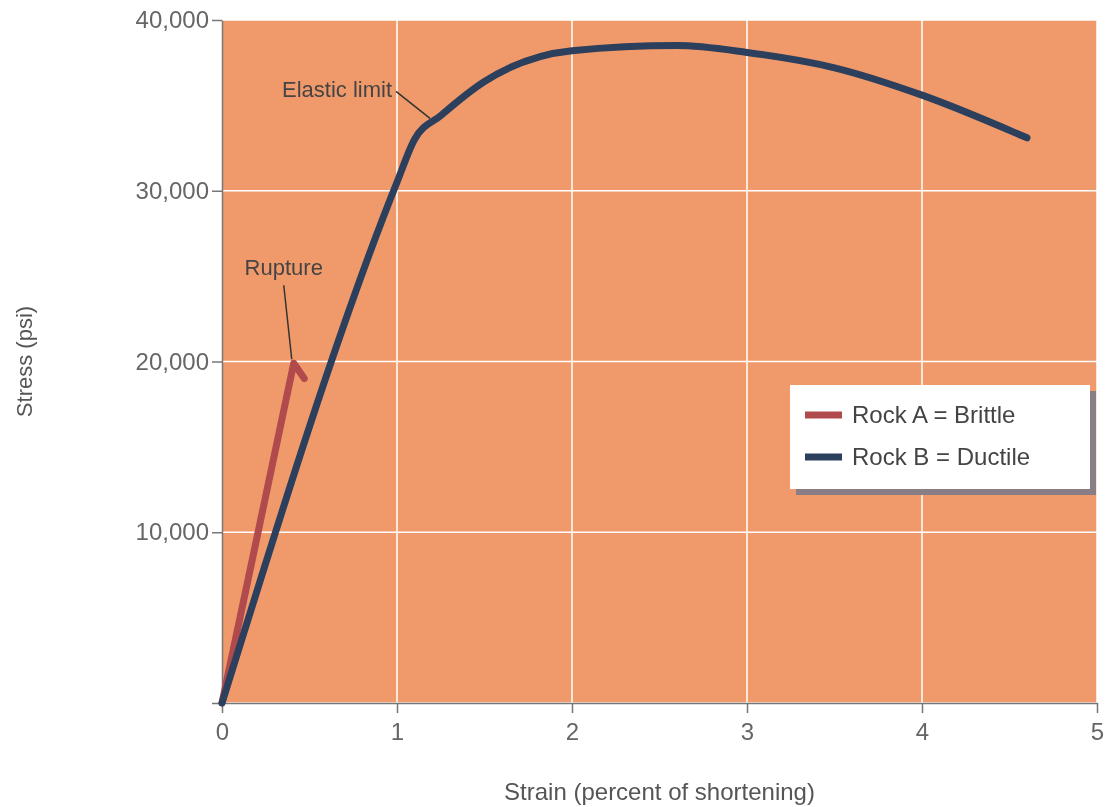  Describe the element at coordinates (172, 190) in the screenshot. I see `y-tick-label: 30,000` at that location.